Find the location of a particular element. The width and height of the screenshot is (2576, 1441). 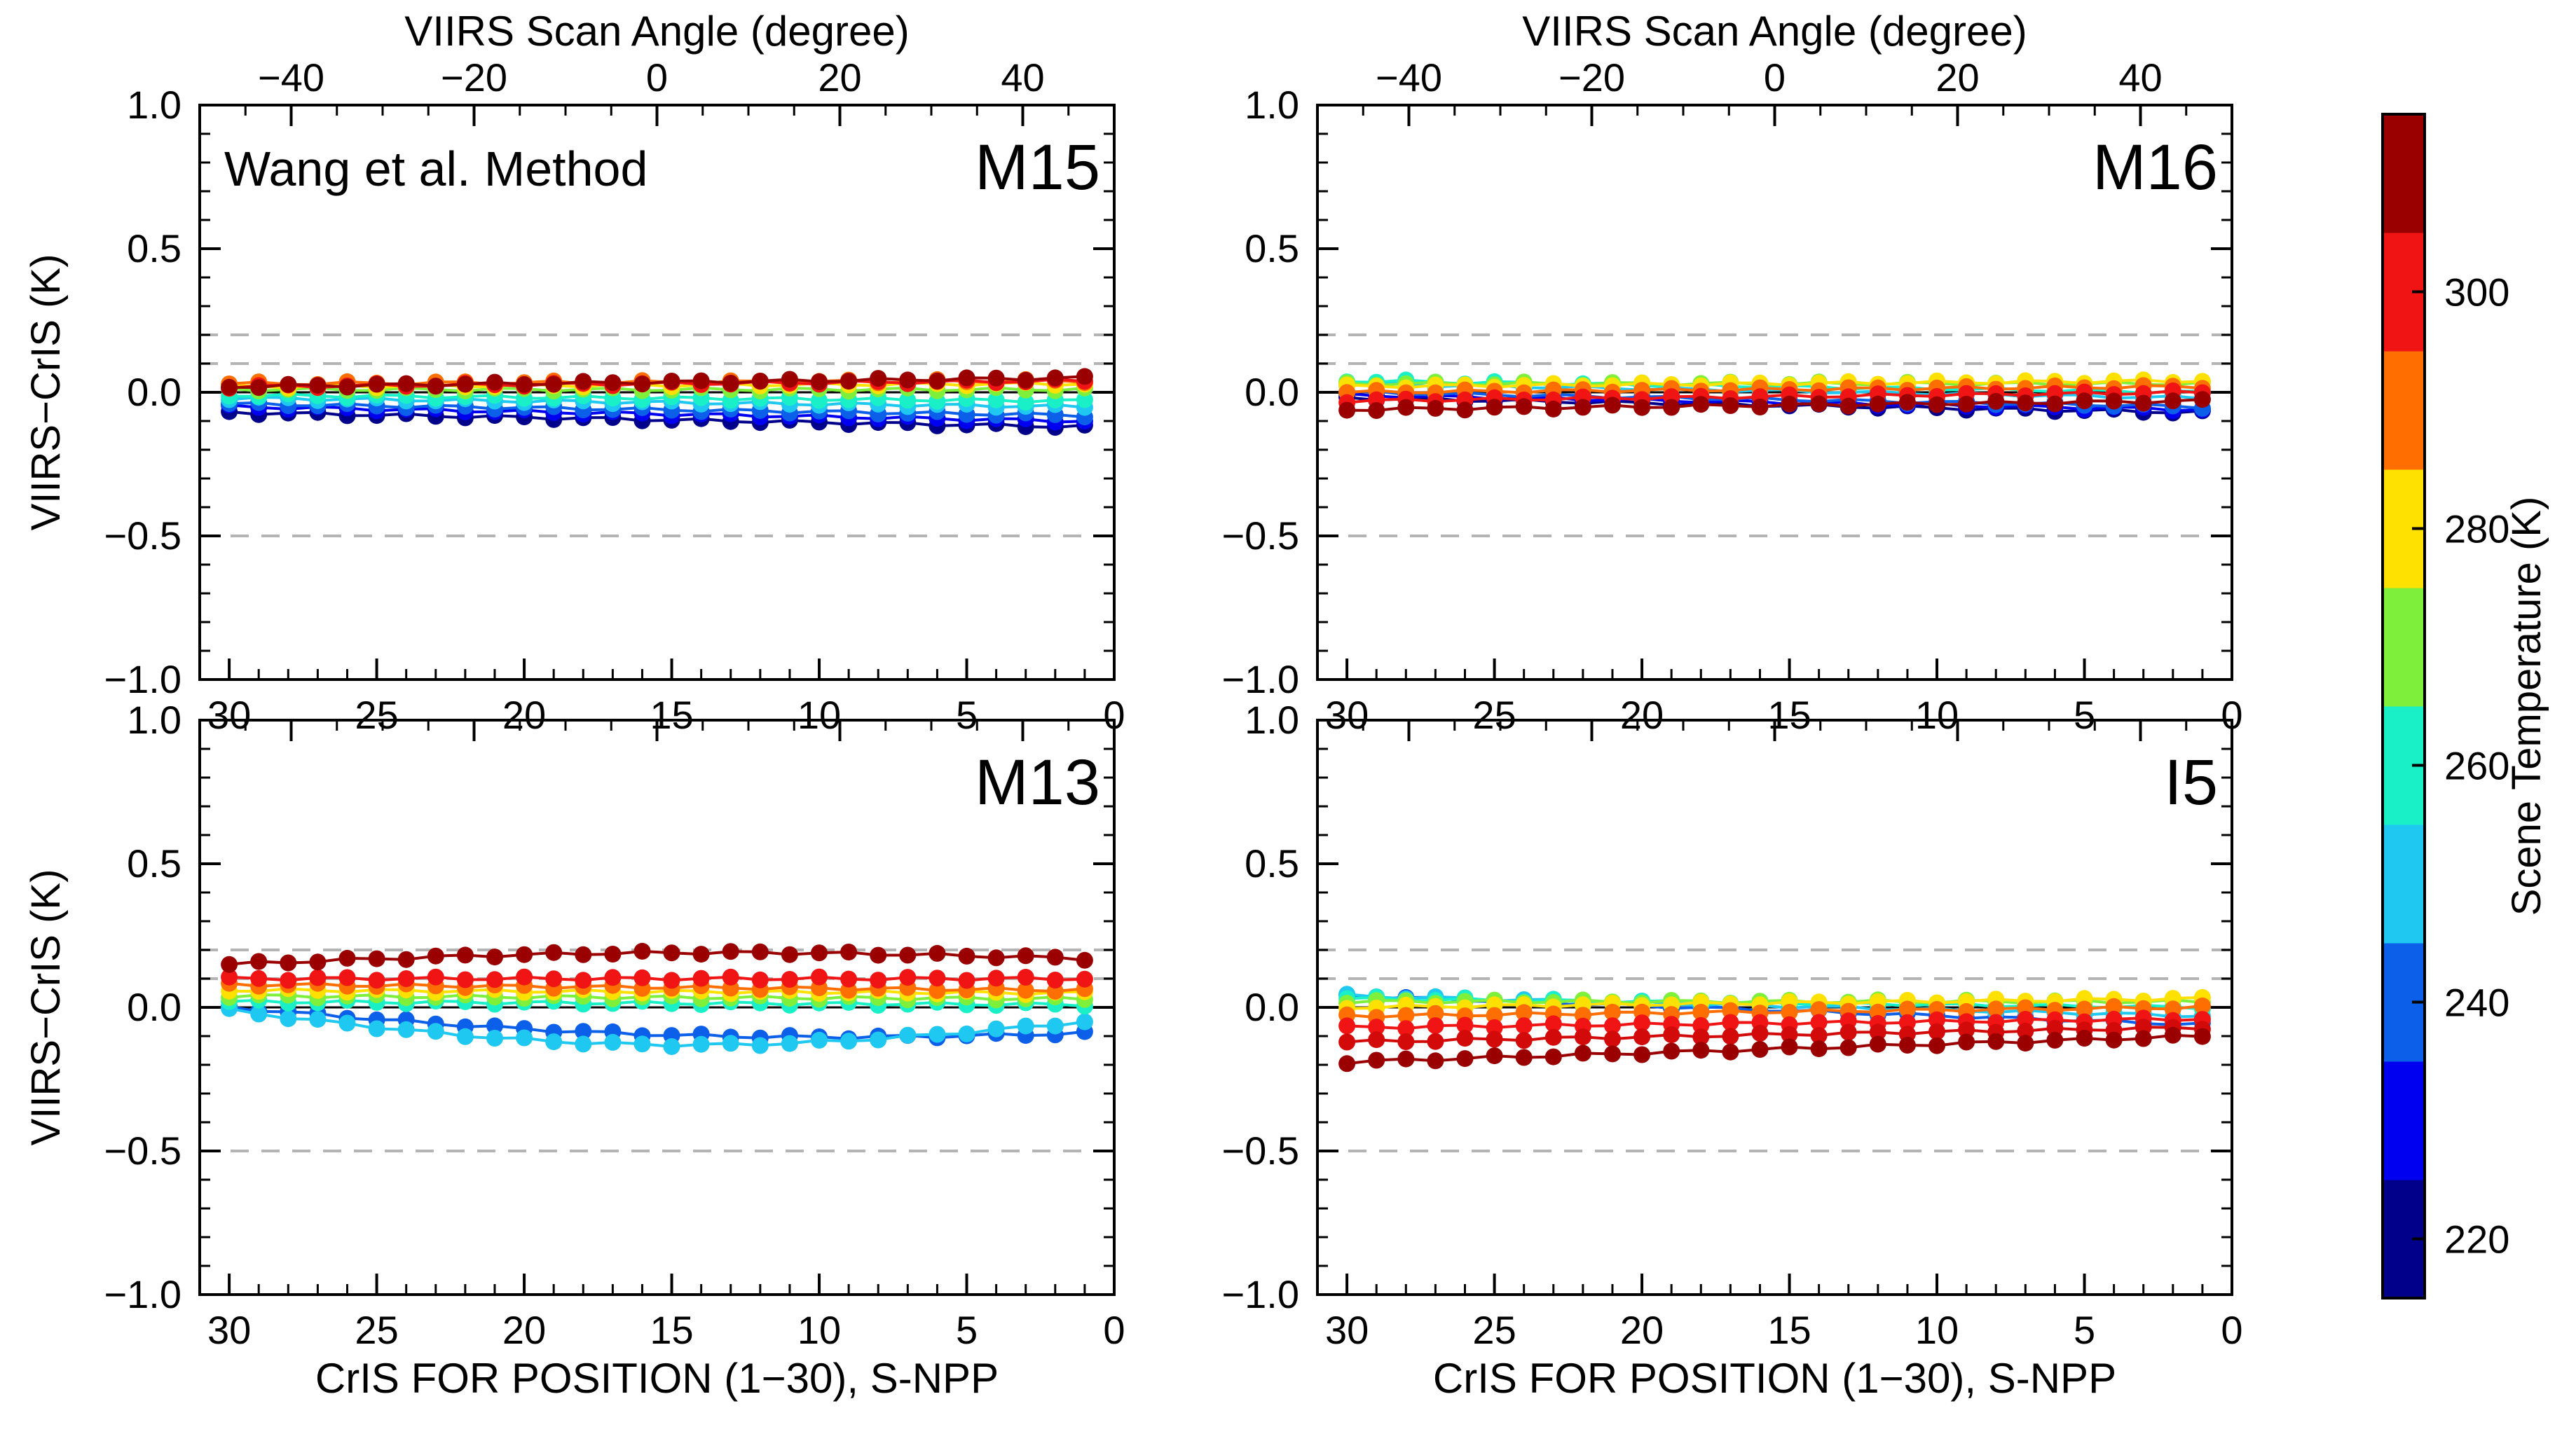

y-tick-label: 0.0 is located at coordinates (1272, 392).